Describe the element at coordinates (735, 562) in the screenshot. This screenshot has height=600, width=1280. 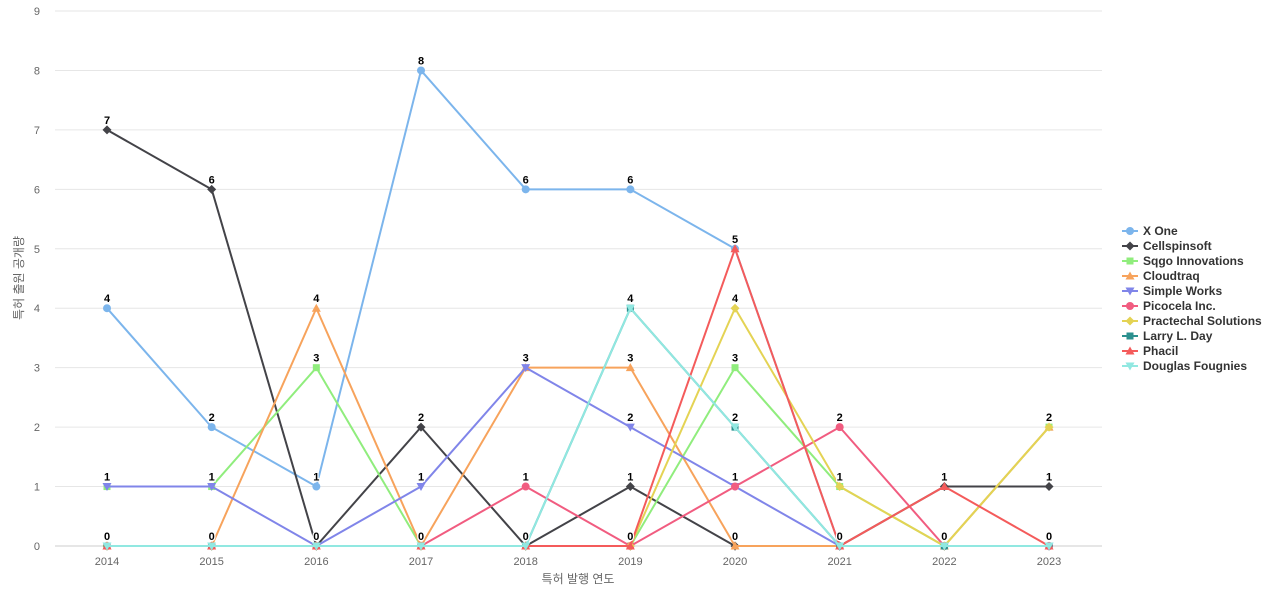
I see `x-tick-label: 2020` at that location.